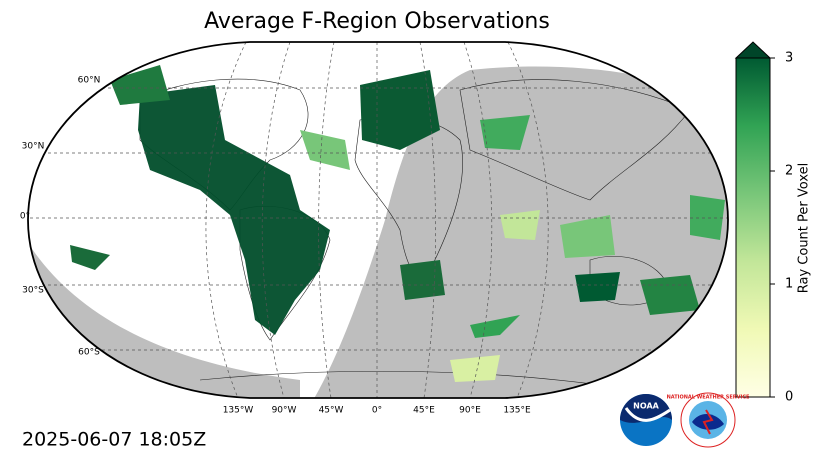 This screenshot has height=461, width=820. What do you see at coordinates (646, 406) in the screenshot?
I see `noaa-text: NOAA` at bounding box center [646, 406].